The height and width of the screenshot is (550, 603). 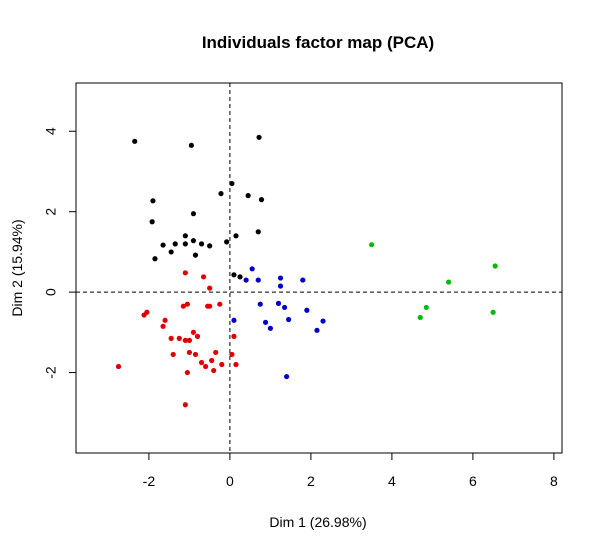 What do you see at coordinates (311, 481) in the screenshot?
I see `x-tick-label: 2` at bounding box center [311, 481].